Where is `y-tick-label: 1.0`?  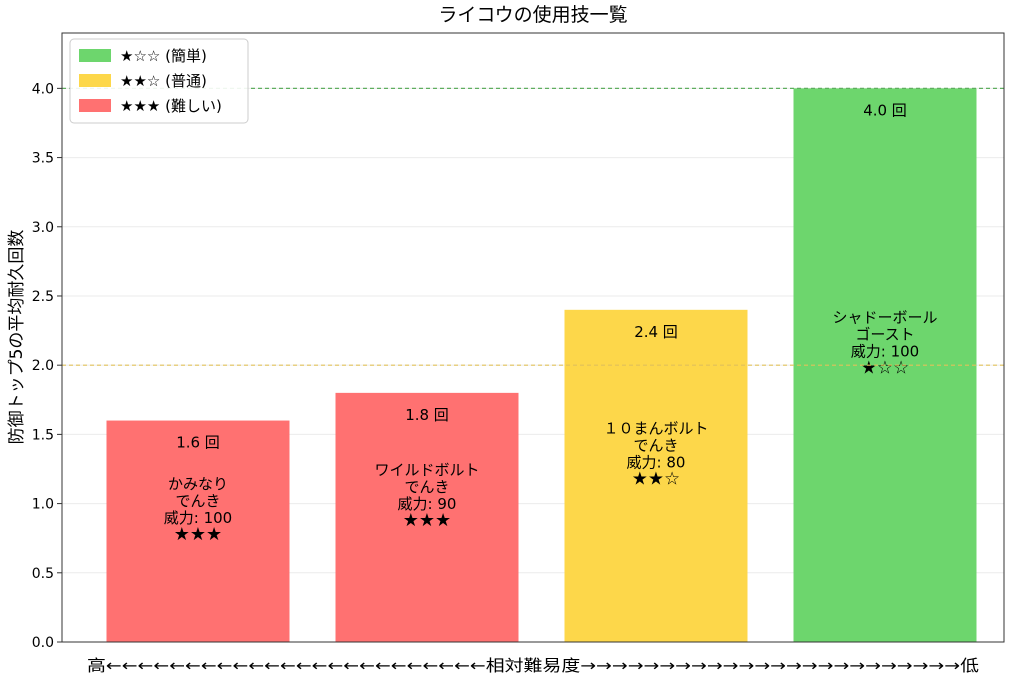
y-tick-label: 1.0 is located at coordinates (43, 505).